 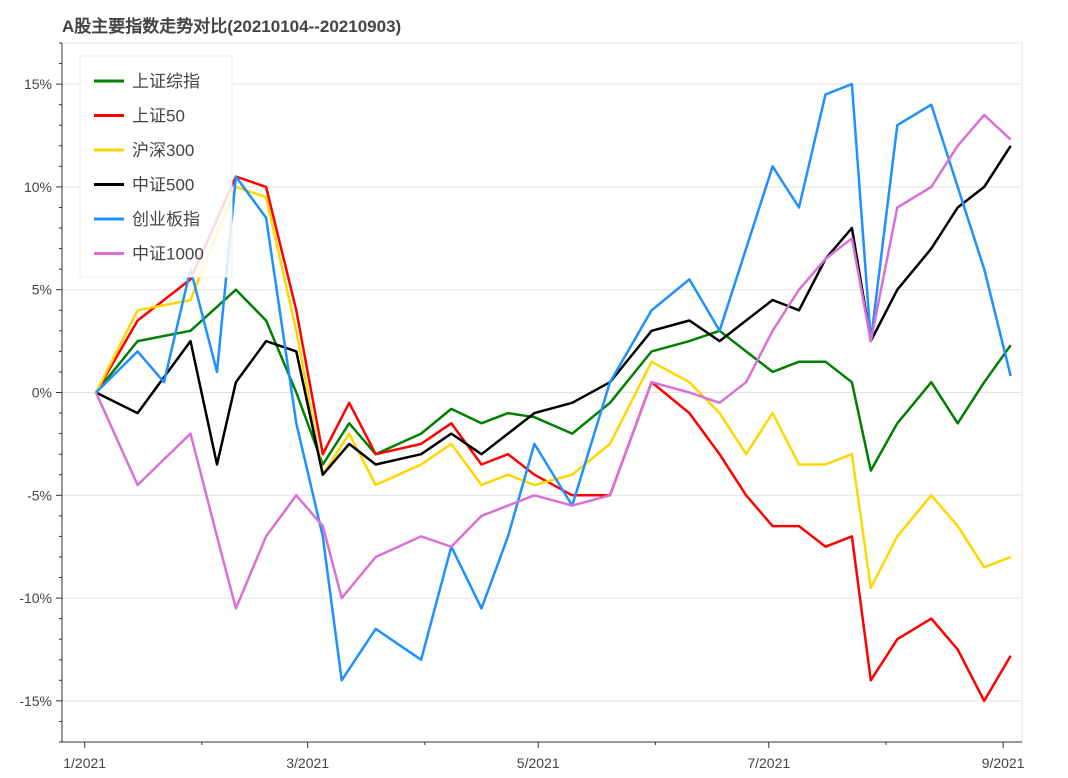 I want to click on y-tick-label: -15%, so click(x=35, y=701).